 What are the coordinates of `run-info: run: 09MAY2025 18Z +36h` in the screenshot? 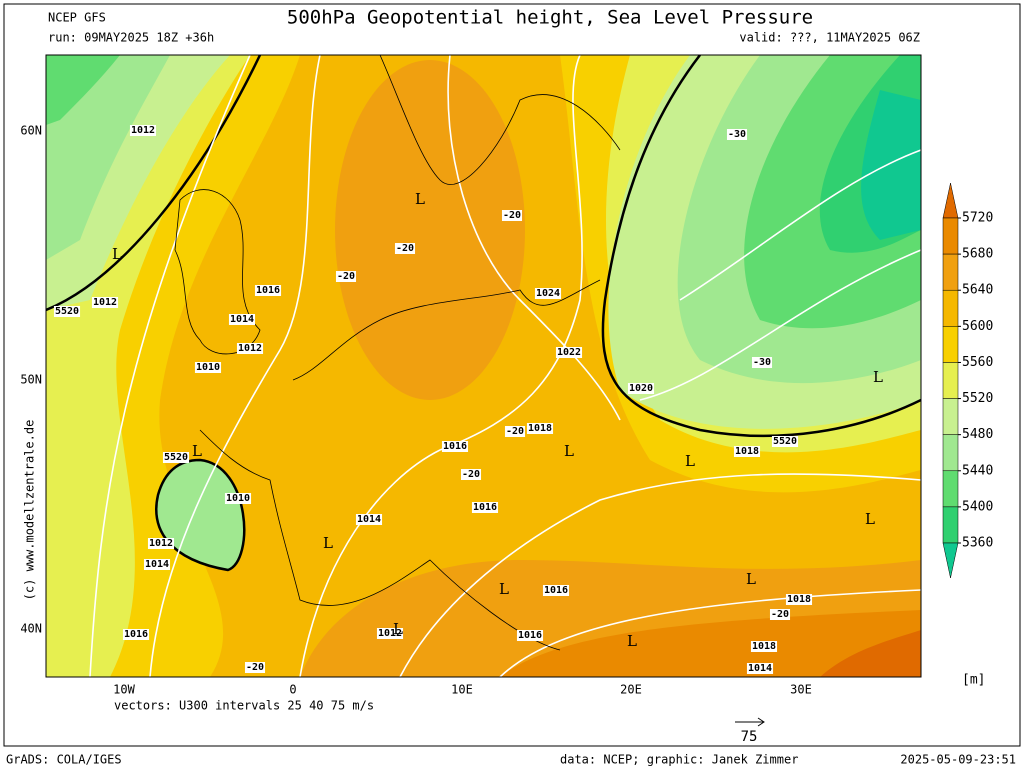 It's located at (131, 38).